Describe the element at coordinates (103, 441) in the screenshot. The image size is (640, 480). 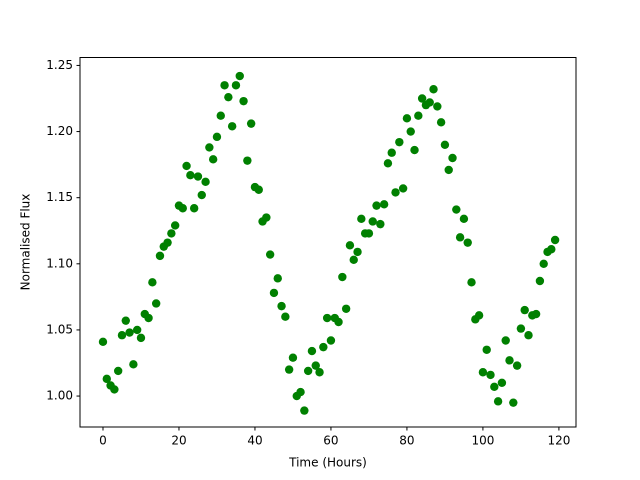
I see `x-tick-label: 0` at that location.